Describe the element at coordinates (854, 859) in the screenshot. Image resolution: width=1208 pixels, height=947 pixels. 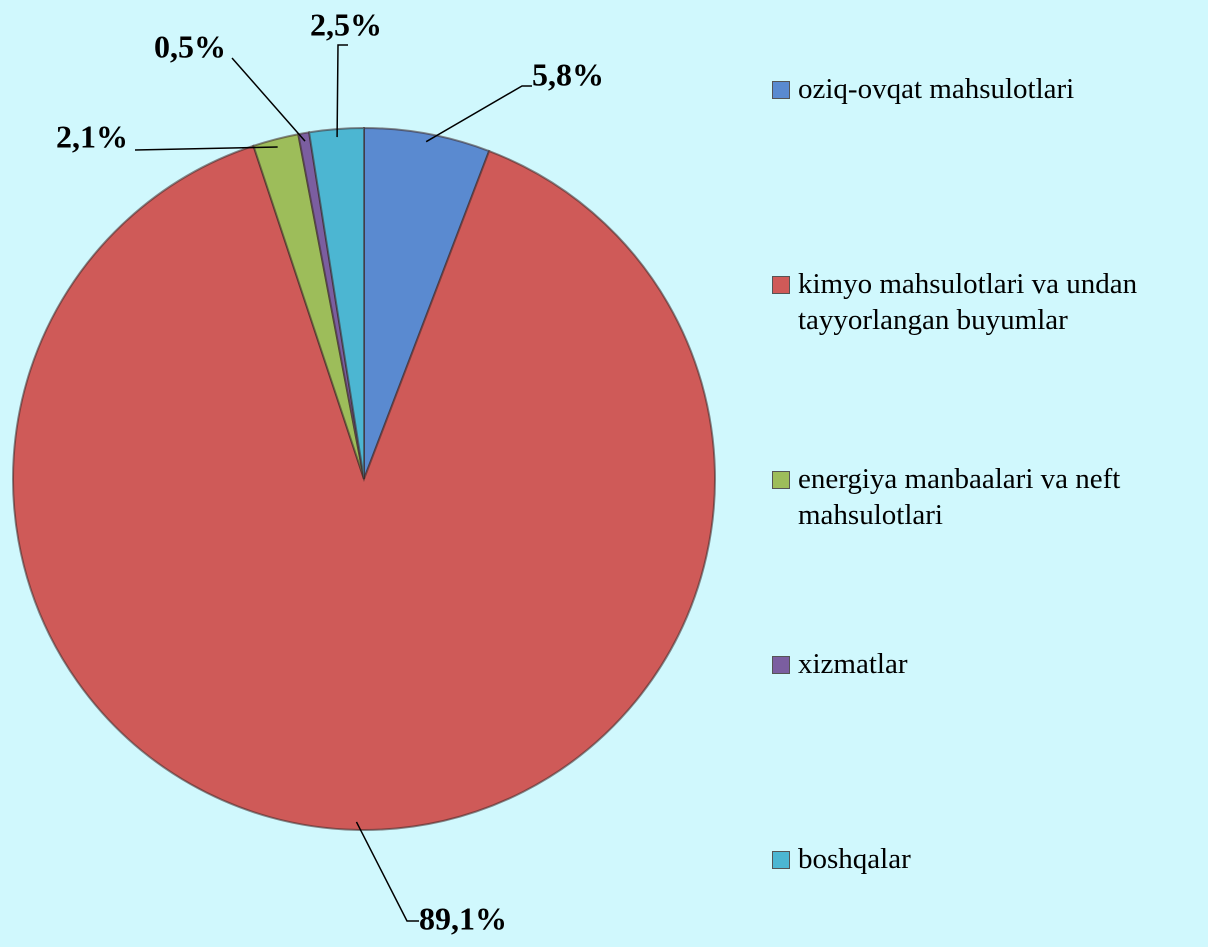
I see `legend-label: boshqalar` at that location.